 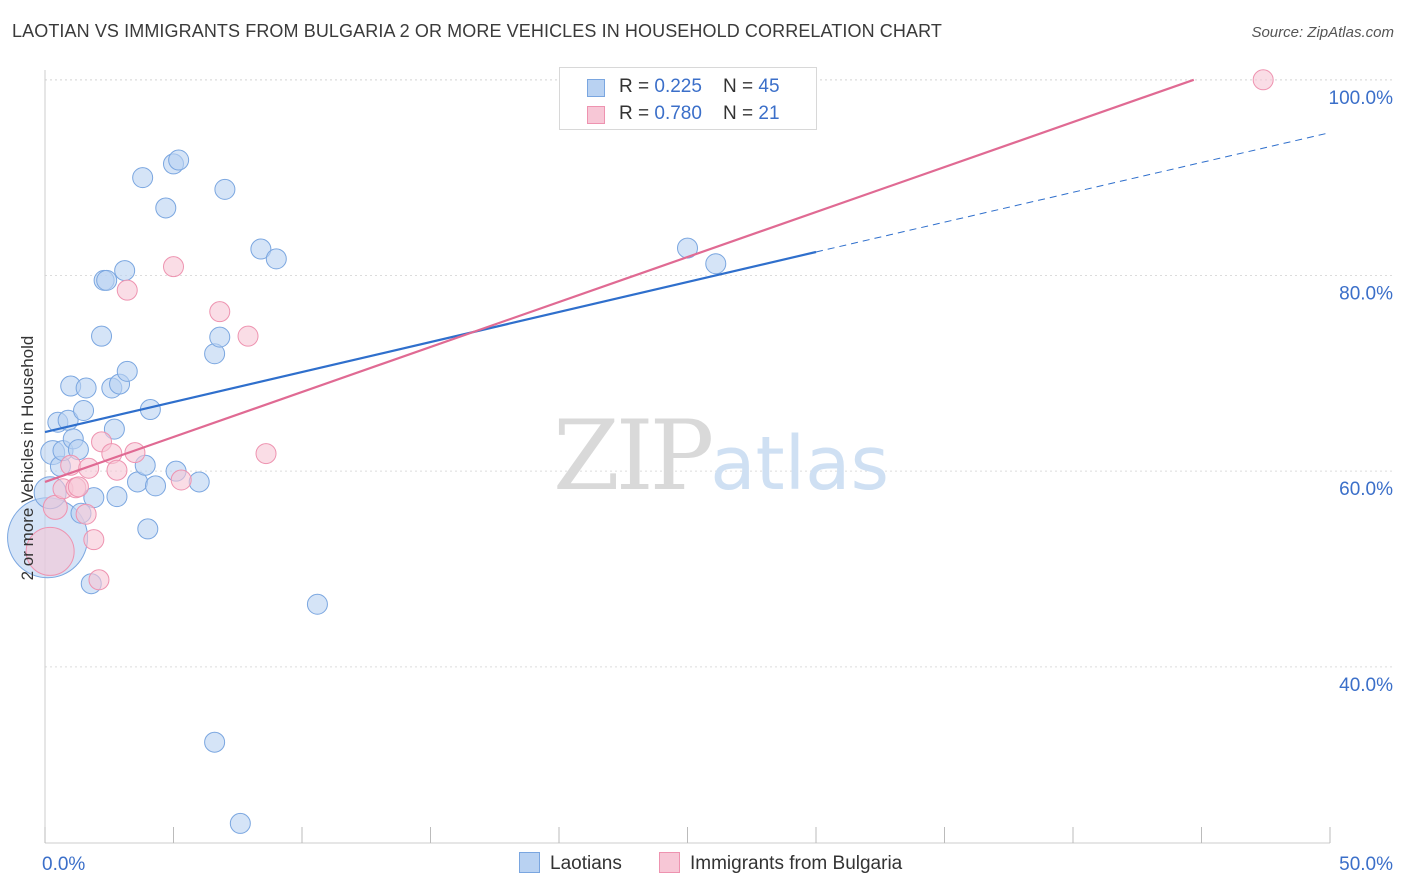 What do you see at coordinates (63, 864) in the screenshot?
I see `x-tick-label: 0.0%` at bounding box center [63, 864].